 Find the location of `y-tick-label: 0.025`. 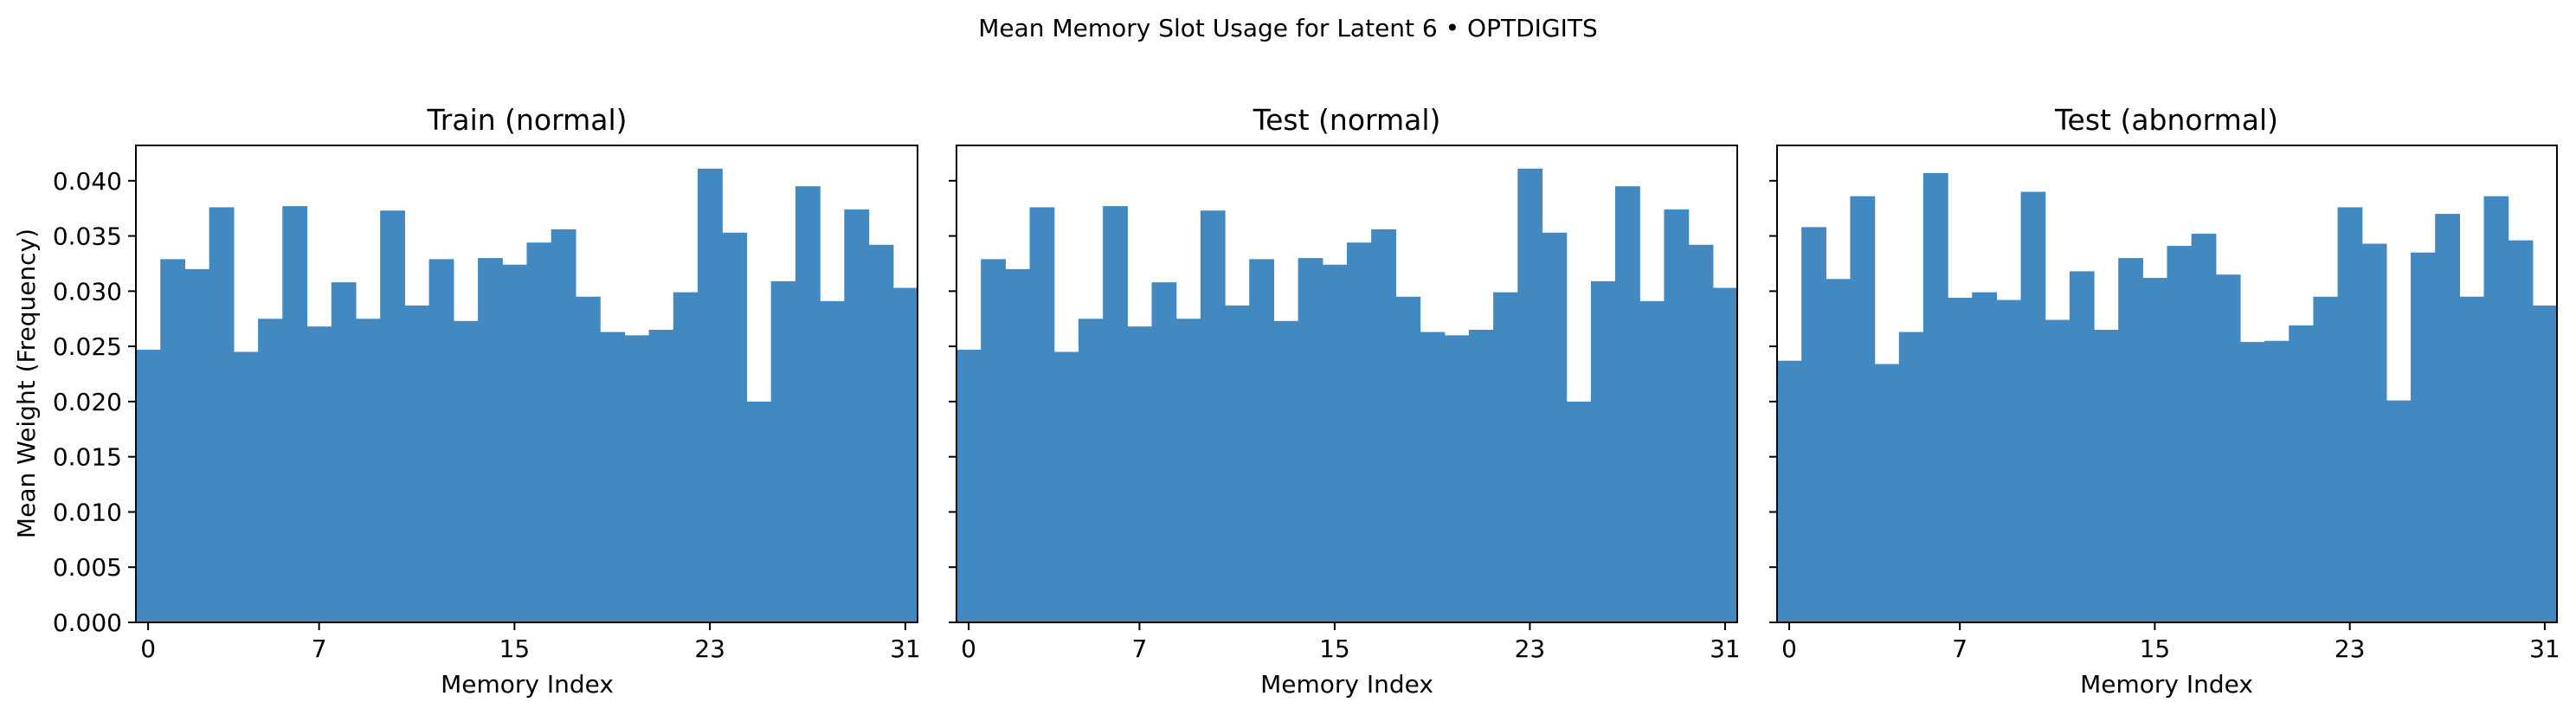

y-tick-label: 0.025 is located at coordinates (87, 346).